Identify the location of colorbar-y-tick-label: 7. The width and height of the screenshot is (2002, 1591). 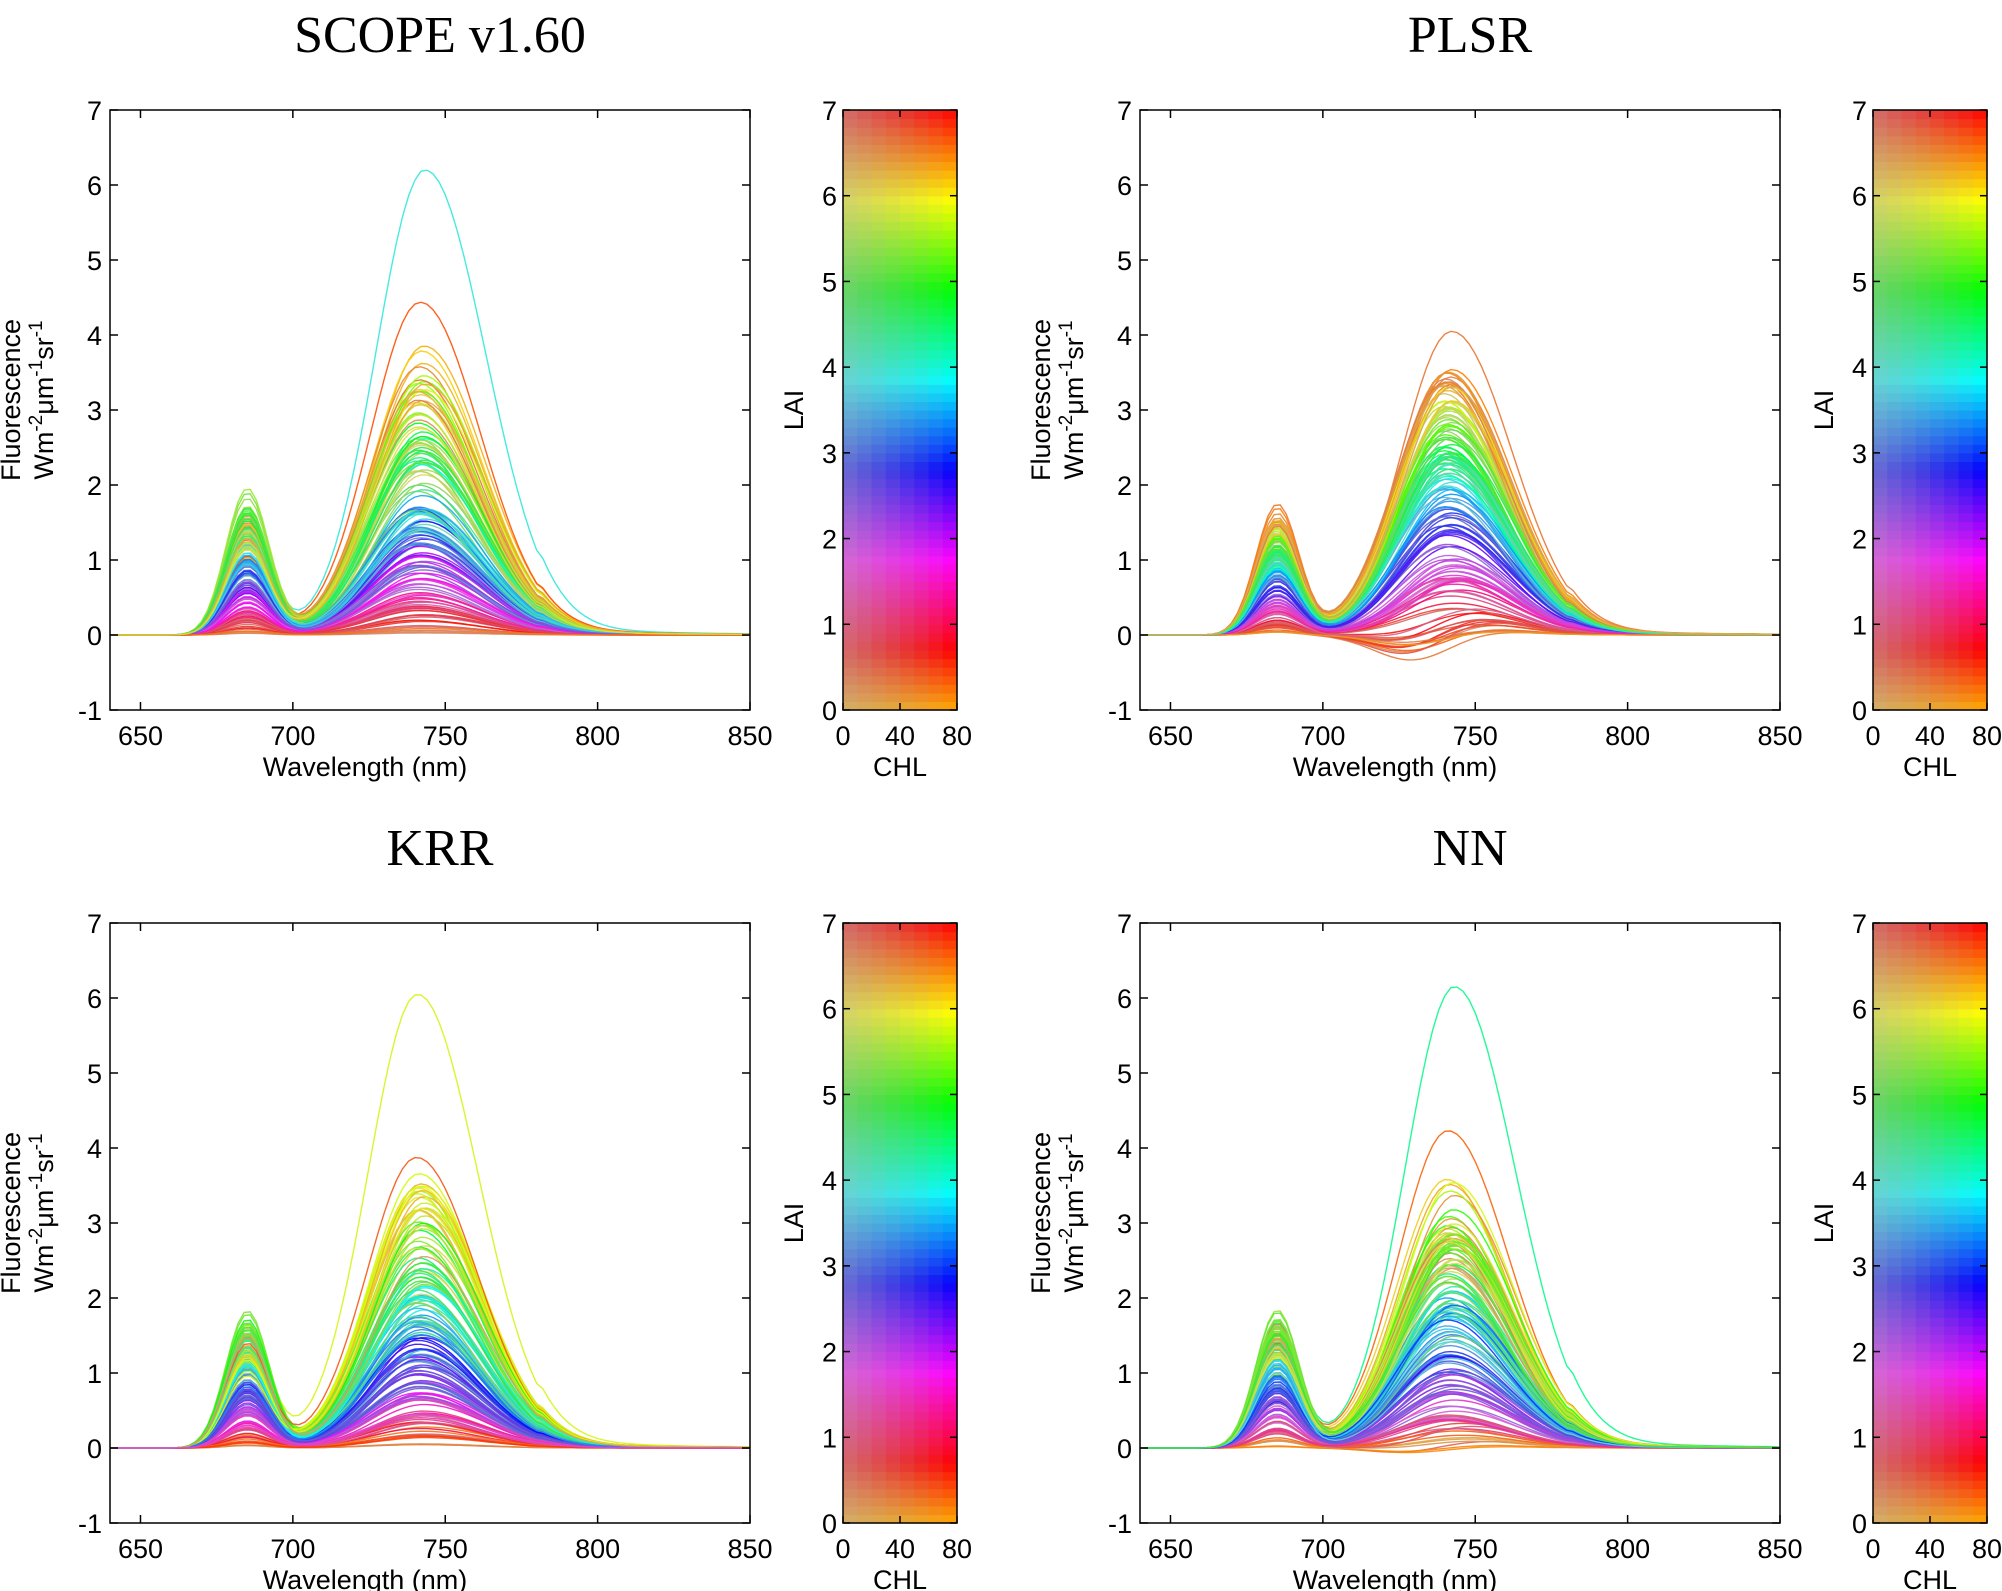
(829, 111).